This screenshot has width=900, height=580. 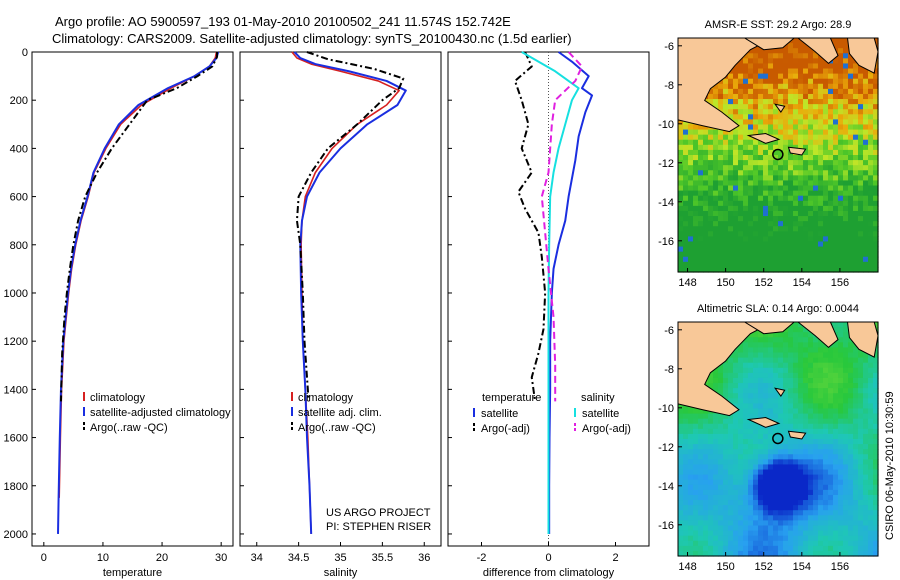 What do you see at coordinates (19, 101) in the screenshot?
I see `y-tick-label: 200` at bounding box center [19, 101].